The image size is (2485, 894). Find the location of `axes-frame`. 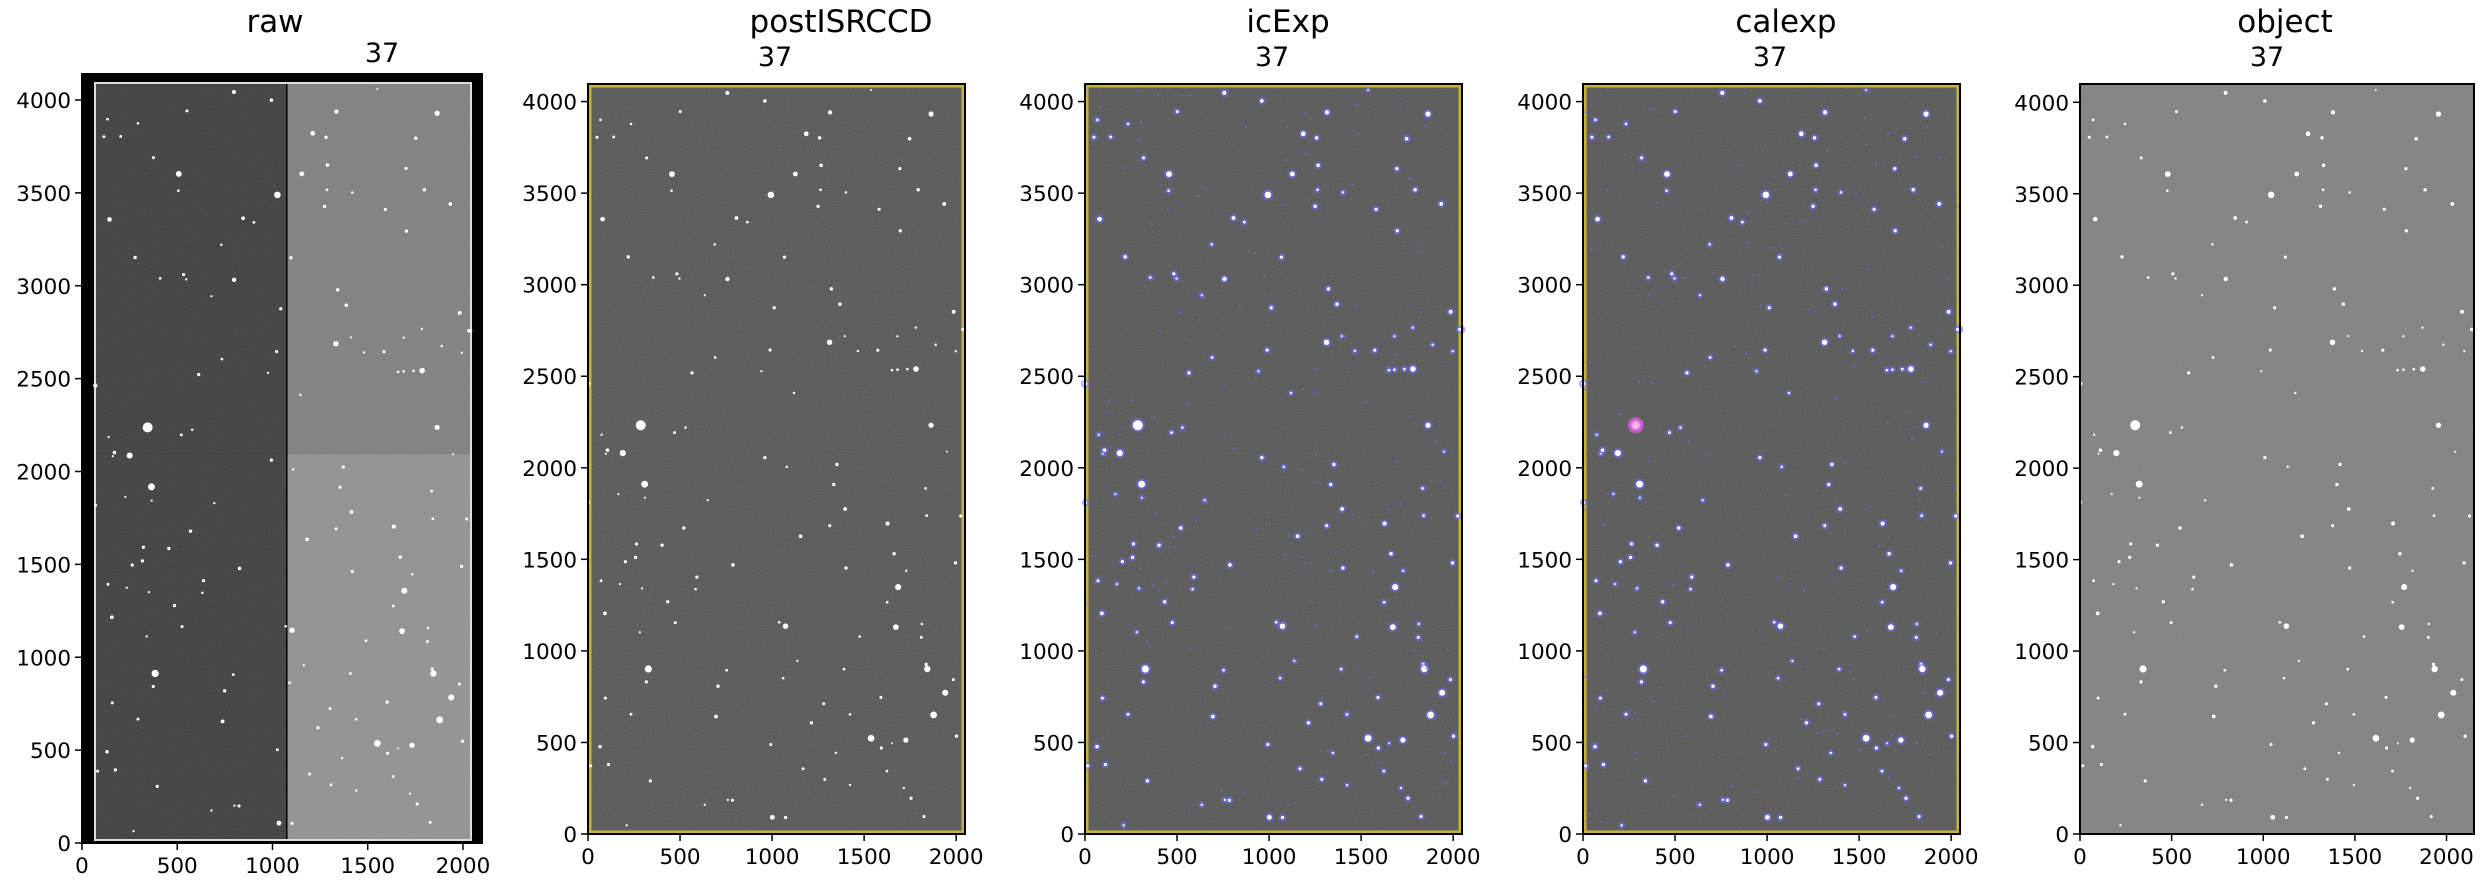

axes-frame is located at coordinates (2277, 459).